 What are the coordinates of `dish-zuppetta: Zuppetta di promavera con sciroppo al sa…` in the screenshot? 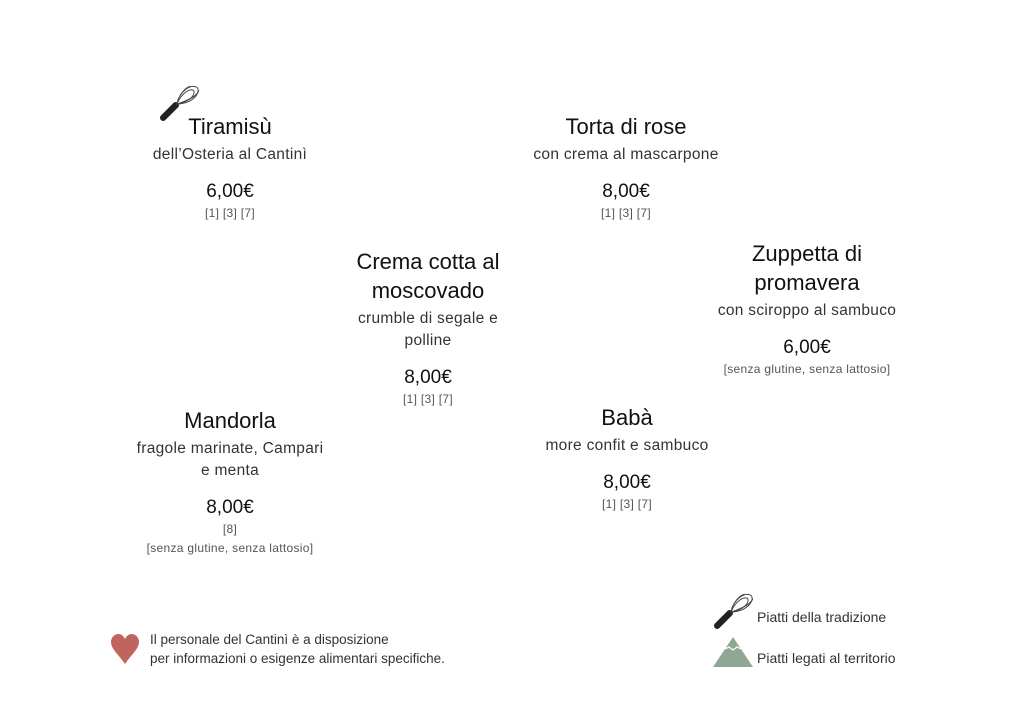 It's located at (807, 309).